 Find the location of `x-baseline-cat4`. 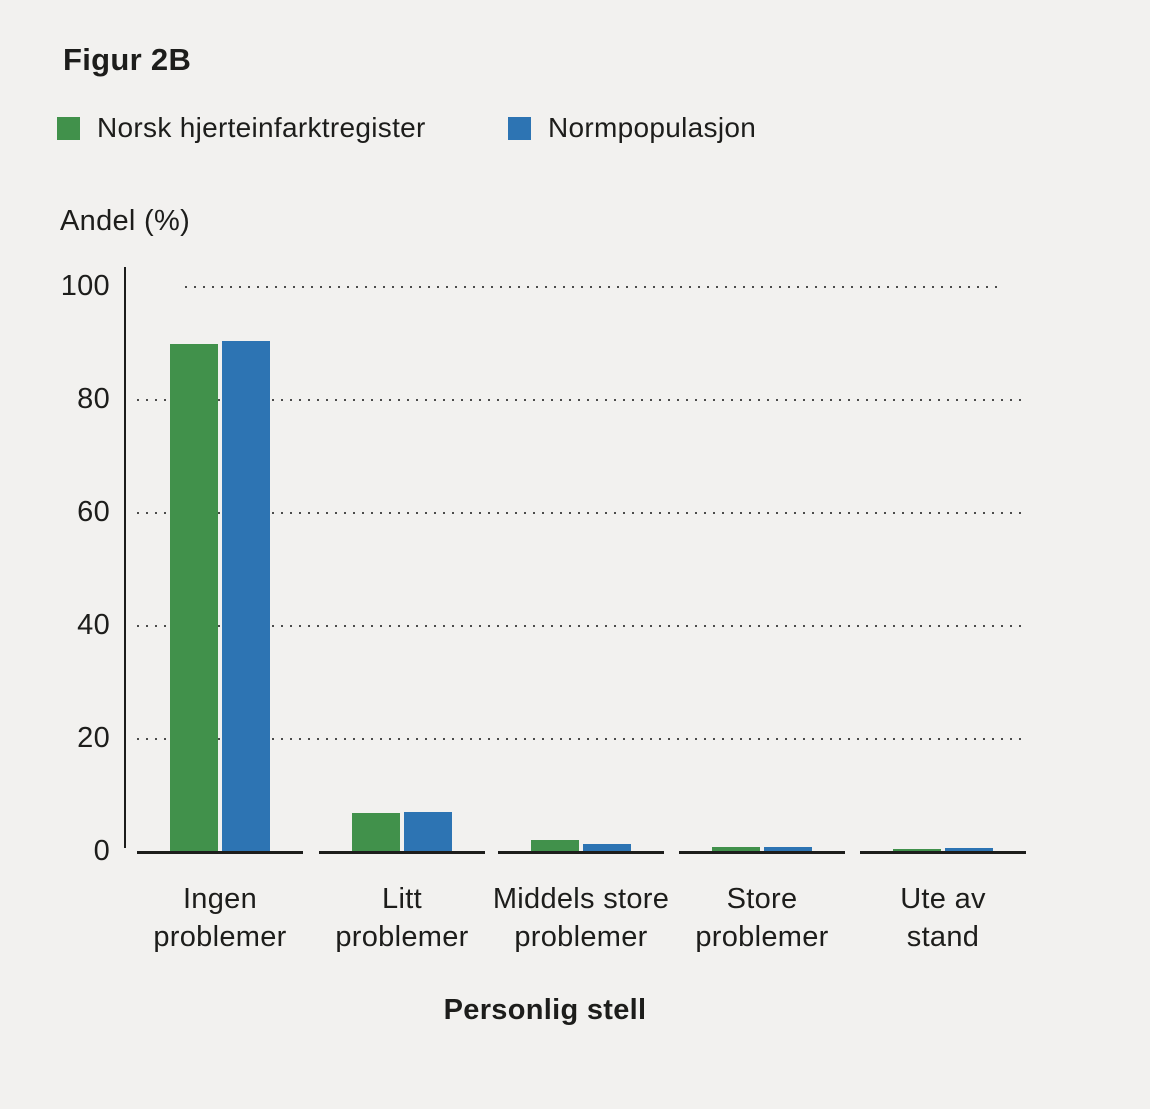

x-baseline-cat4 is located at coordinates (943, 852).